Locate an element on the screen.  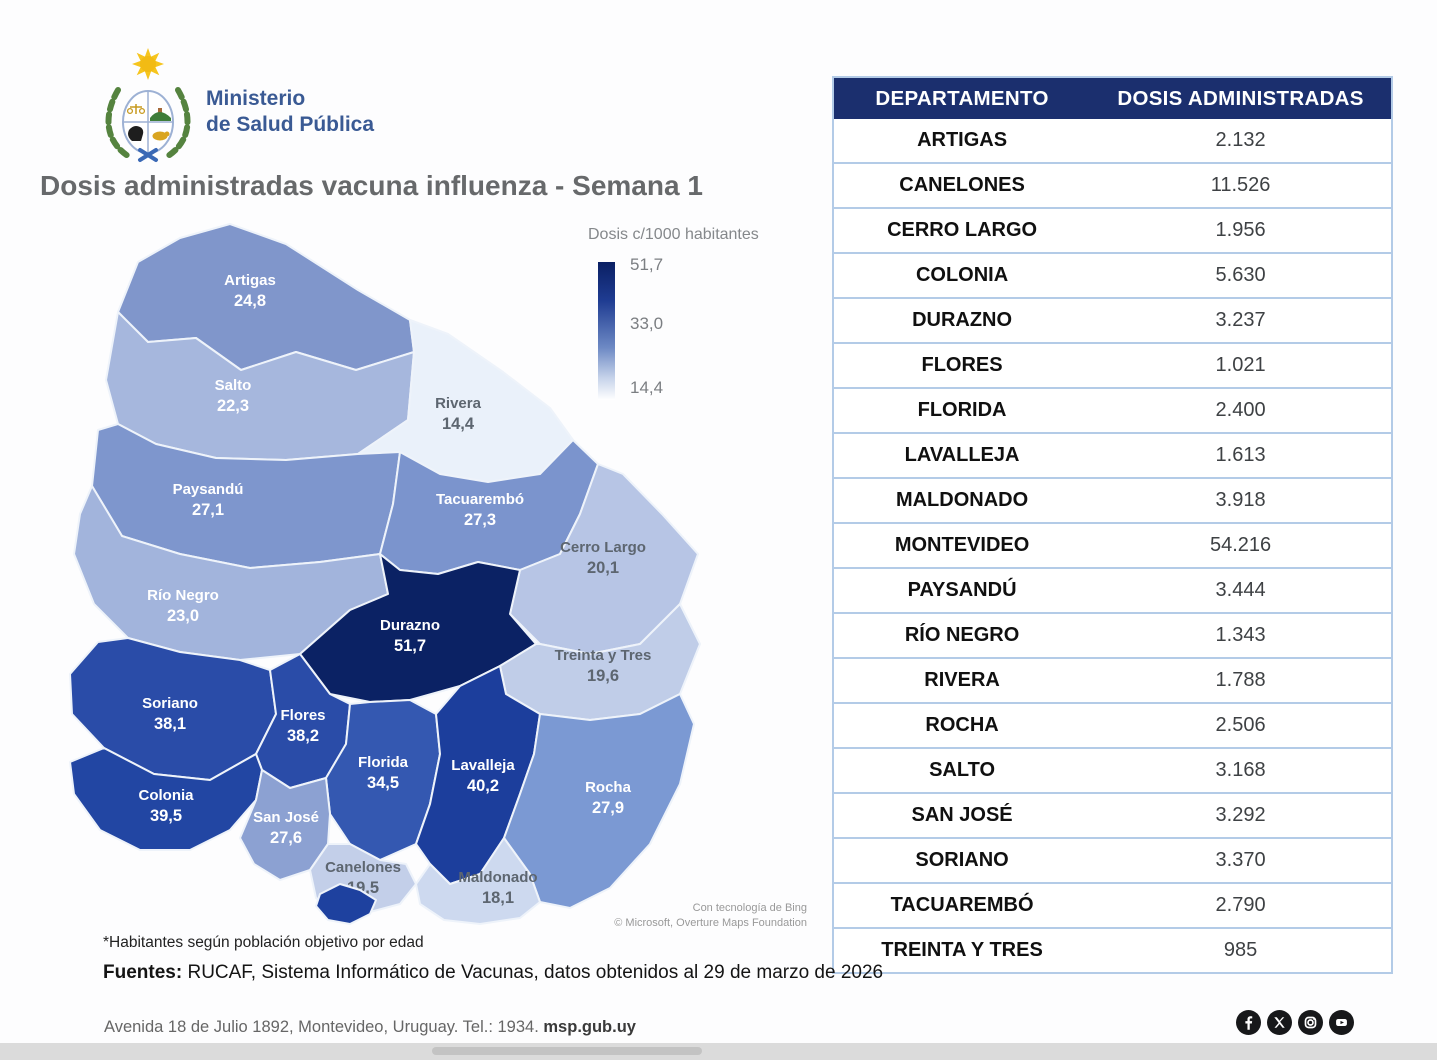
map-label-rio-negro: Río Negro 23,0 is located at coordinates (183, 606).